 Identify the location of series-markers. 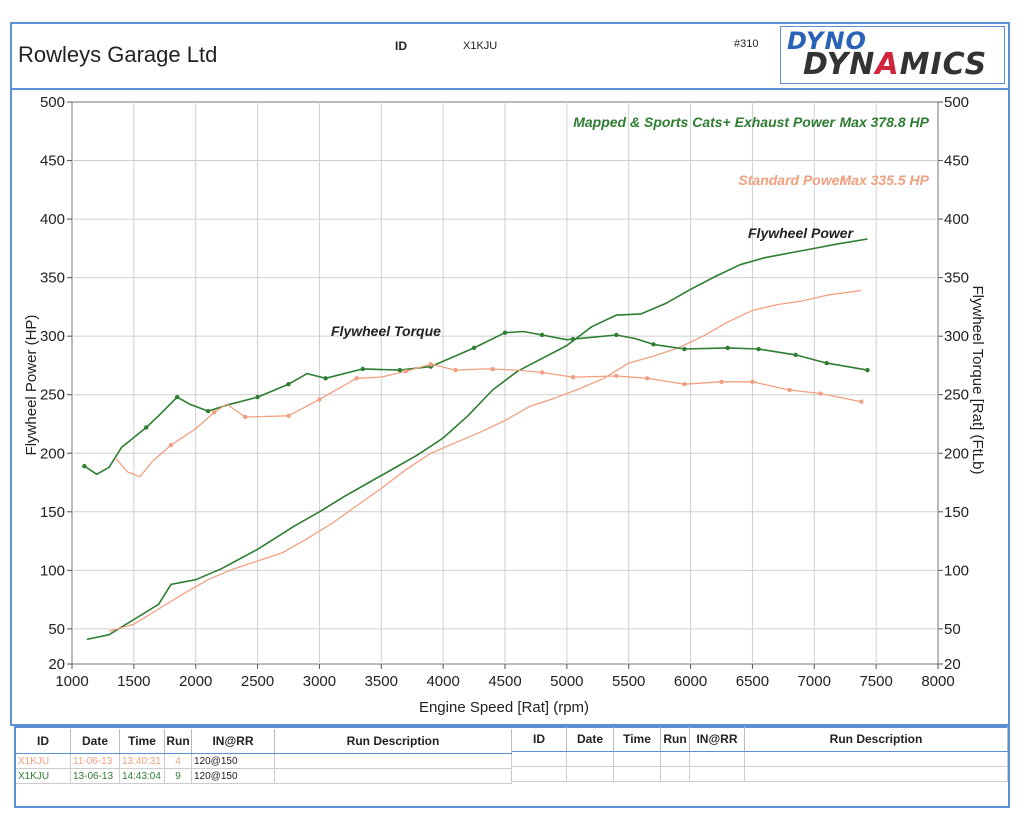
(476, 399).